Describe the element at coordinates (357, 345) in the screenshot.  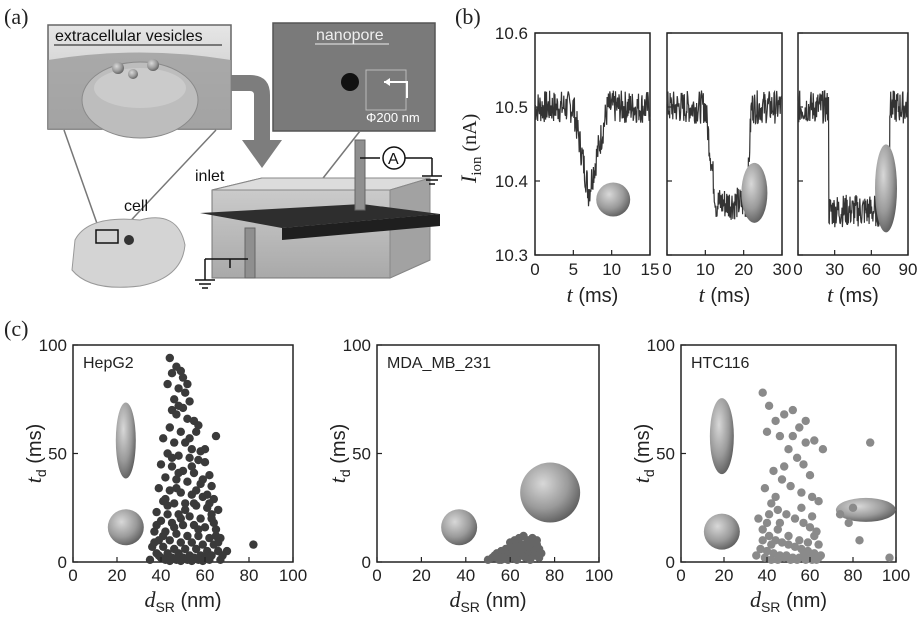
I see `y-tick-label: 100` at that location.